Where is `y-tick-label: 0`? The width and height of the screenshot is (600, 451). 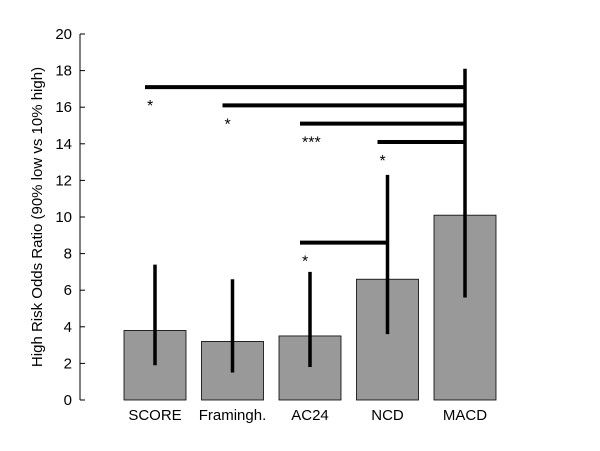
y-tick-label: 0 is located at coordinates (68, 400).